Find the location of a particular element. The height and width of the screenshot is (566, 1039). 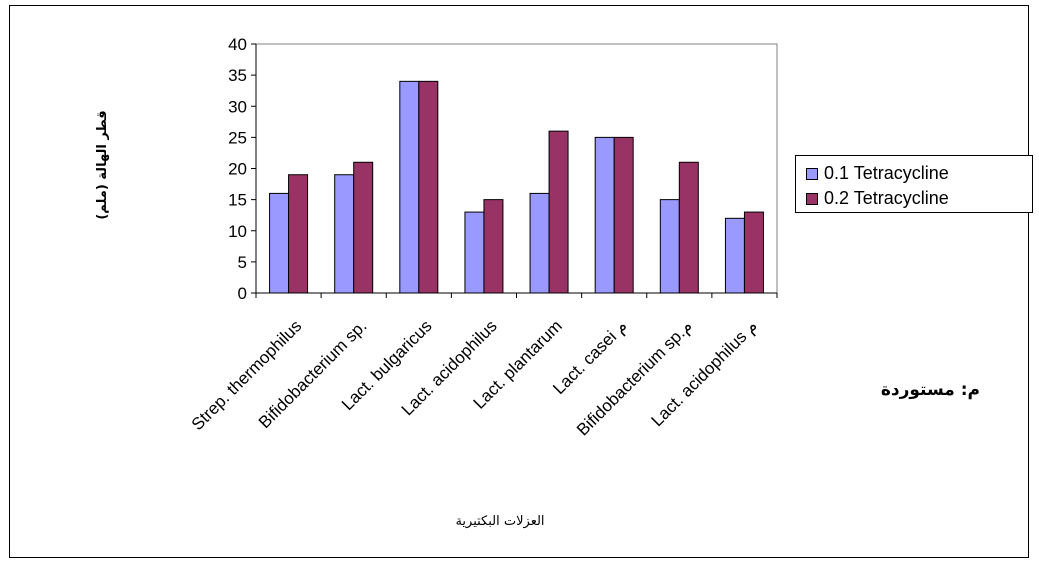

y-tick-label: 25 is located at coordinates (237, 137).